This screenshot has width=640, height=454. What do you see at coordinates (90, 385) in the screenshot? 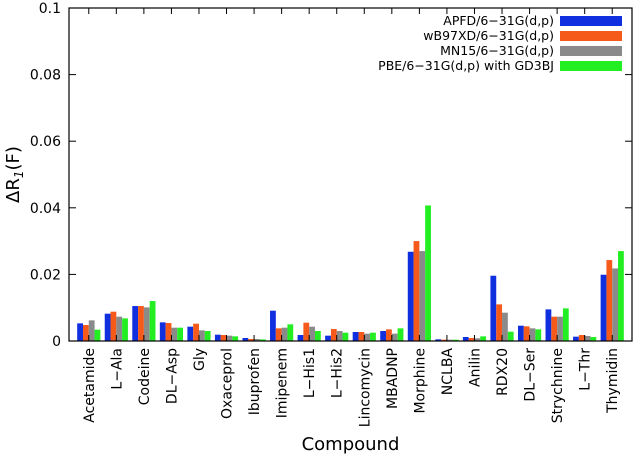
I see `x-tick-label: Acetamide` at bounding box center [90, 385].